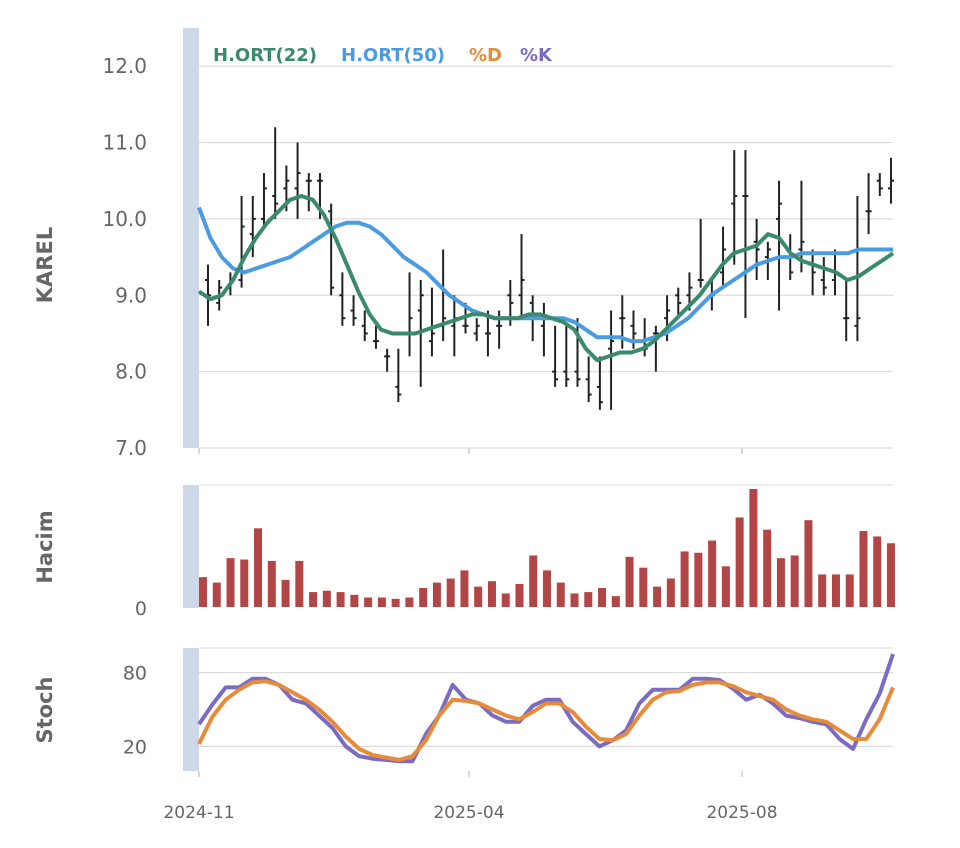  Describe the element at coordinates (45, 710) in the screenshot. I see `stochastic-y-axis-label: Stoch` at that location.